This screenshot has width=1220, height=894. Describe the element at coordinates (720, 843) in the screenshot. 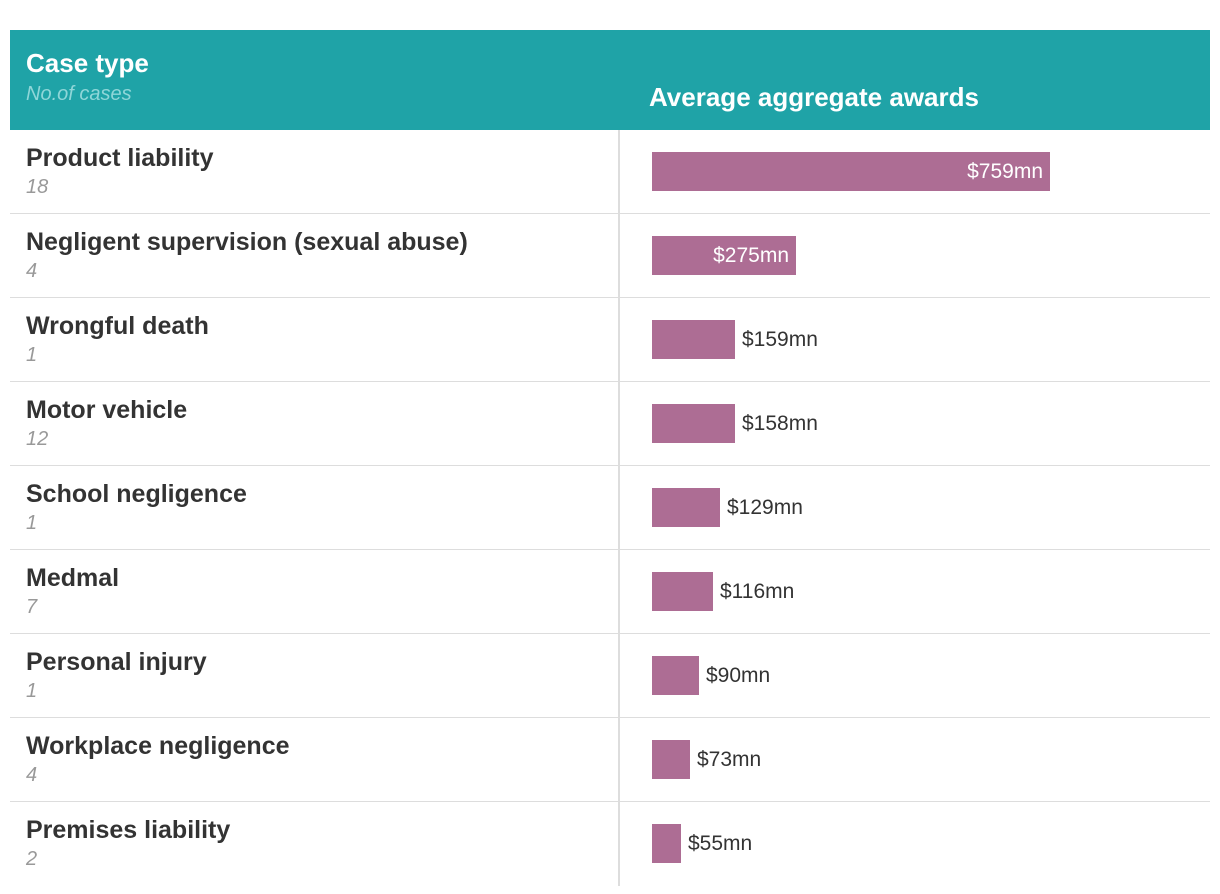

I see `award-value-label: $55mn` at that location.